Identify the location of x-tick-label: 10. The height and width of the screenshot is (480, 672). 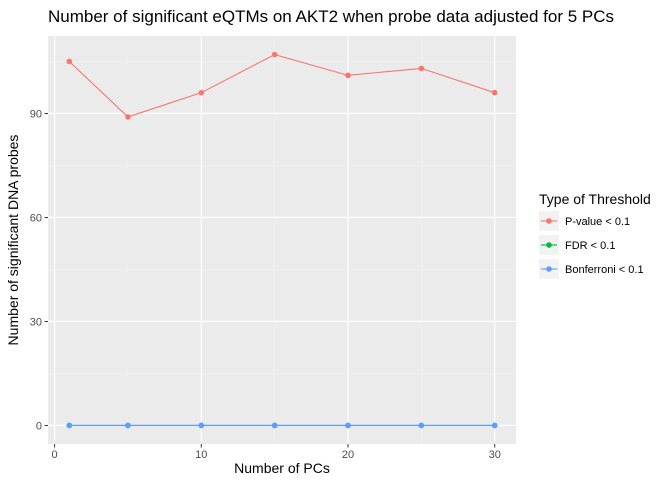
(201, 455).